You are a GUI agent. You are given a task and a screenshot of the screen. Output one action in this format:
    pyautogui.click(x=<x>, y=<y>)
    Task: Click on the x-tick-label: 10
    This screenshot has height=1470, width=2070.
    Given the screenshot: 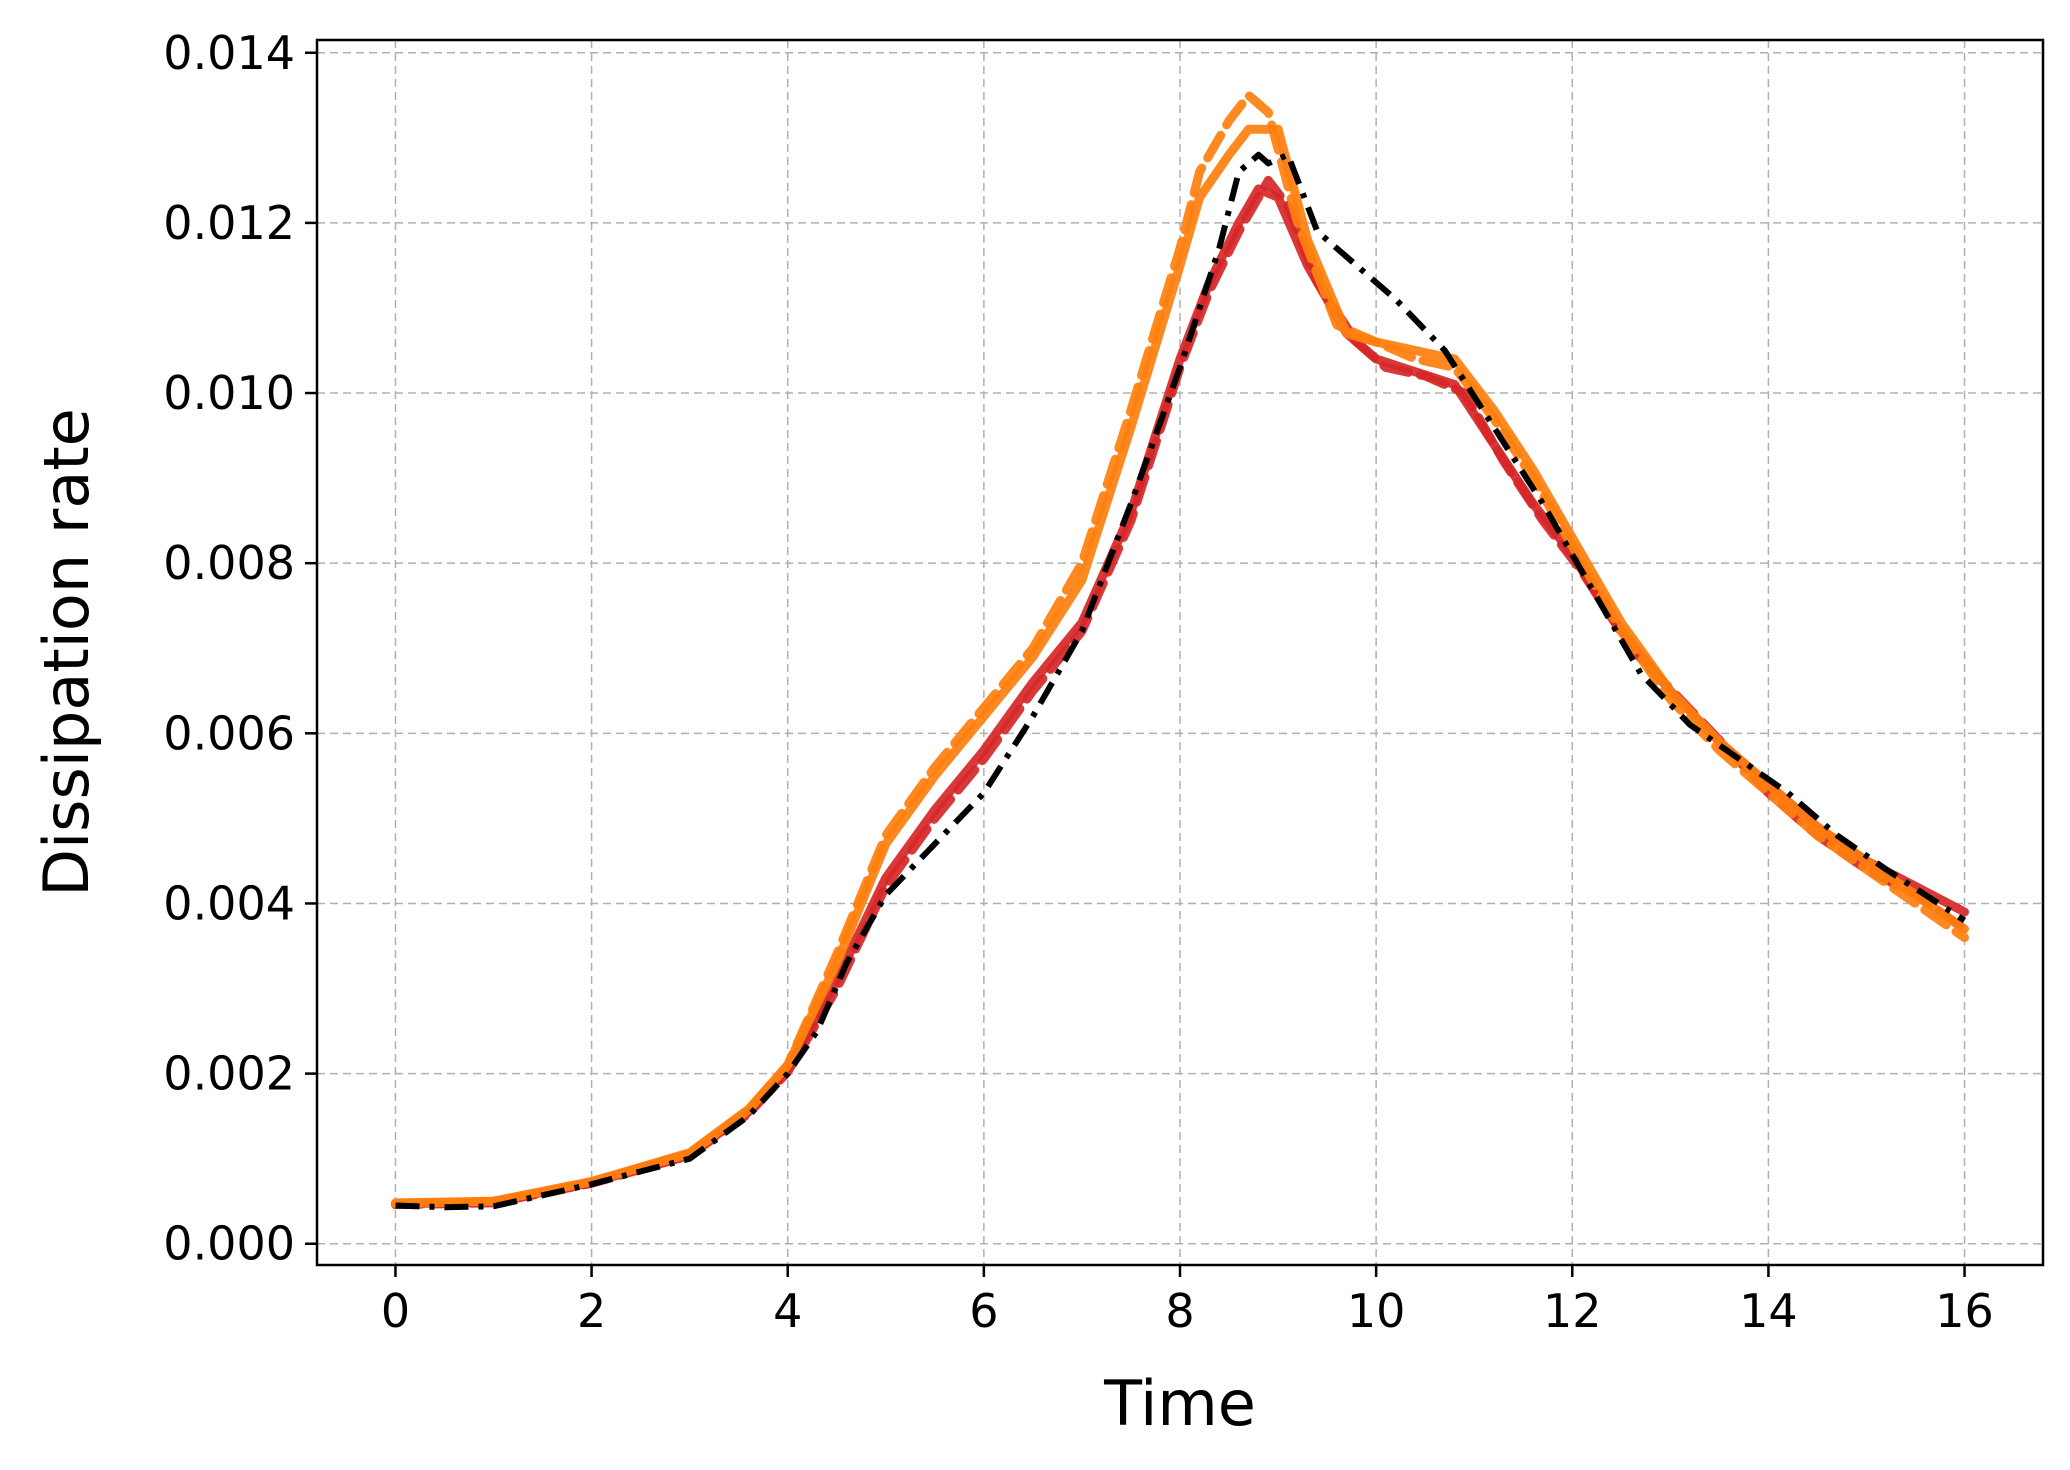 What is the action you would take?
    pyautogui.click(x=1376, y=1311)
    